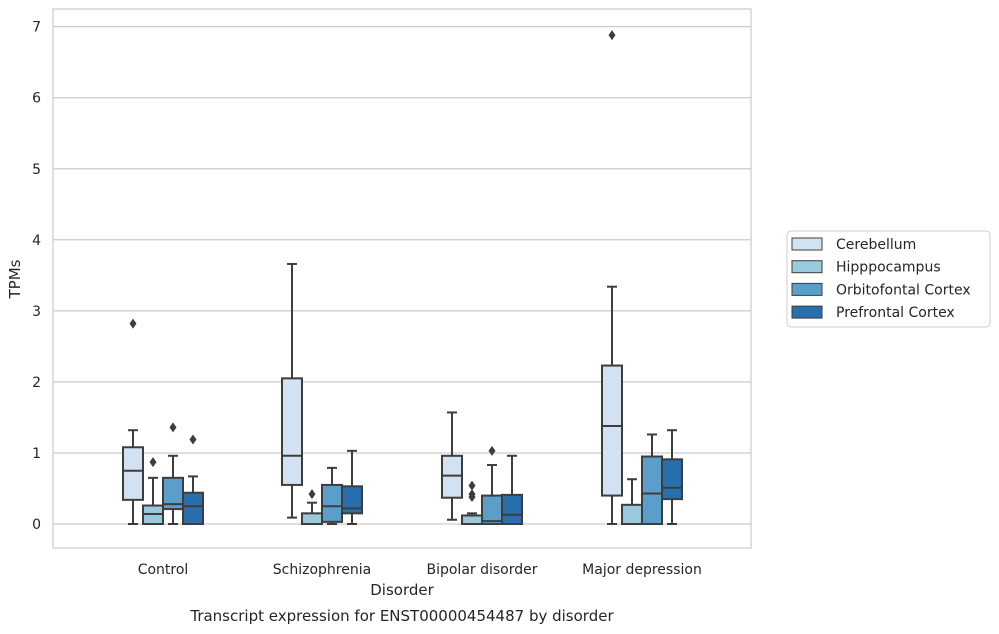 Image resolution: width=999 pixels, height=634 pixels. I want to click on y-tick-label: 6, so click(36, 99).